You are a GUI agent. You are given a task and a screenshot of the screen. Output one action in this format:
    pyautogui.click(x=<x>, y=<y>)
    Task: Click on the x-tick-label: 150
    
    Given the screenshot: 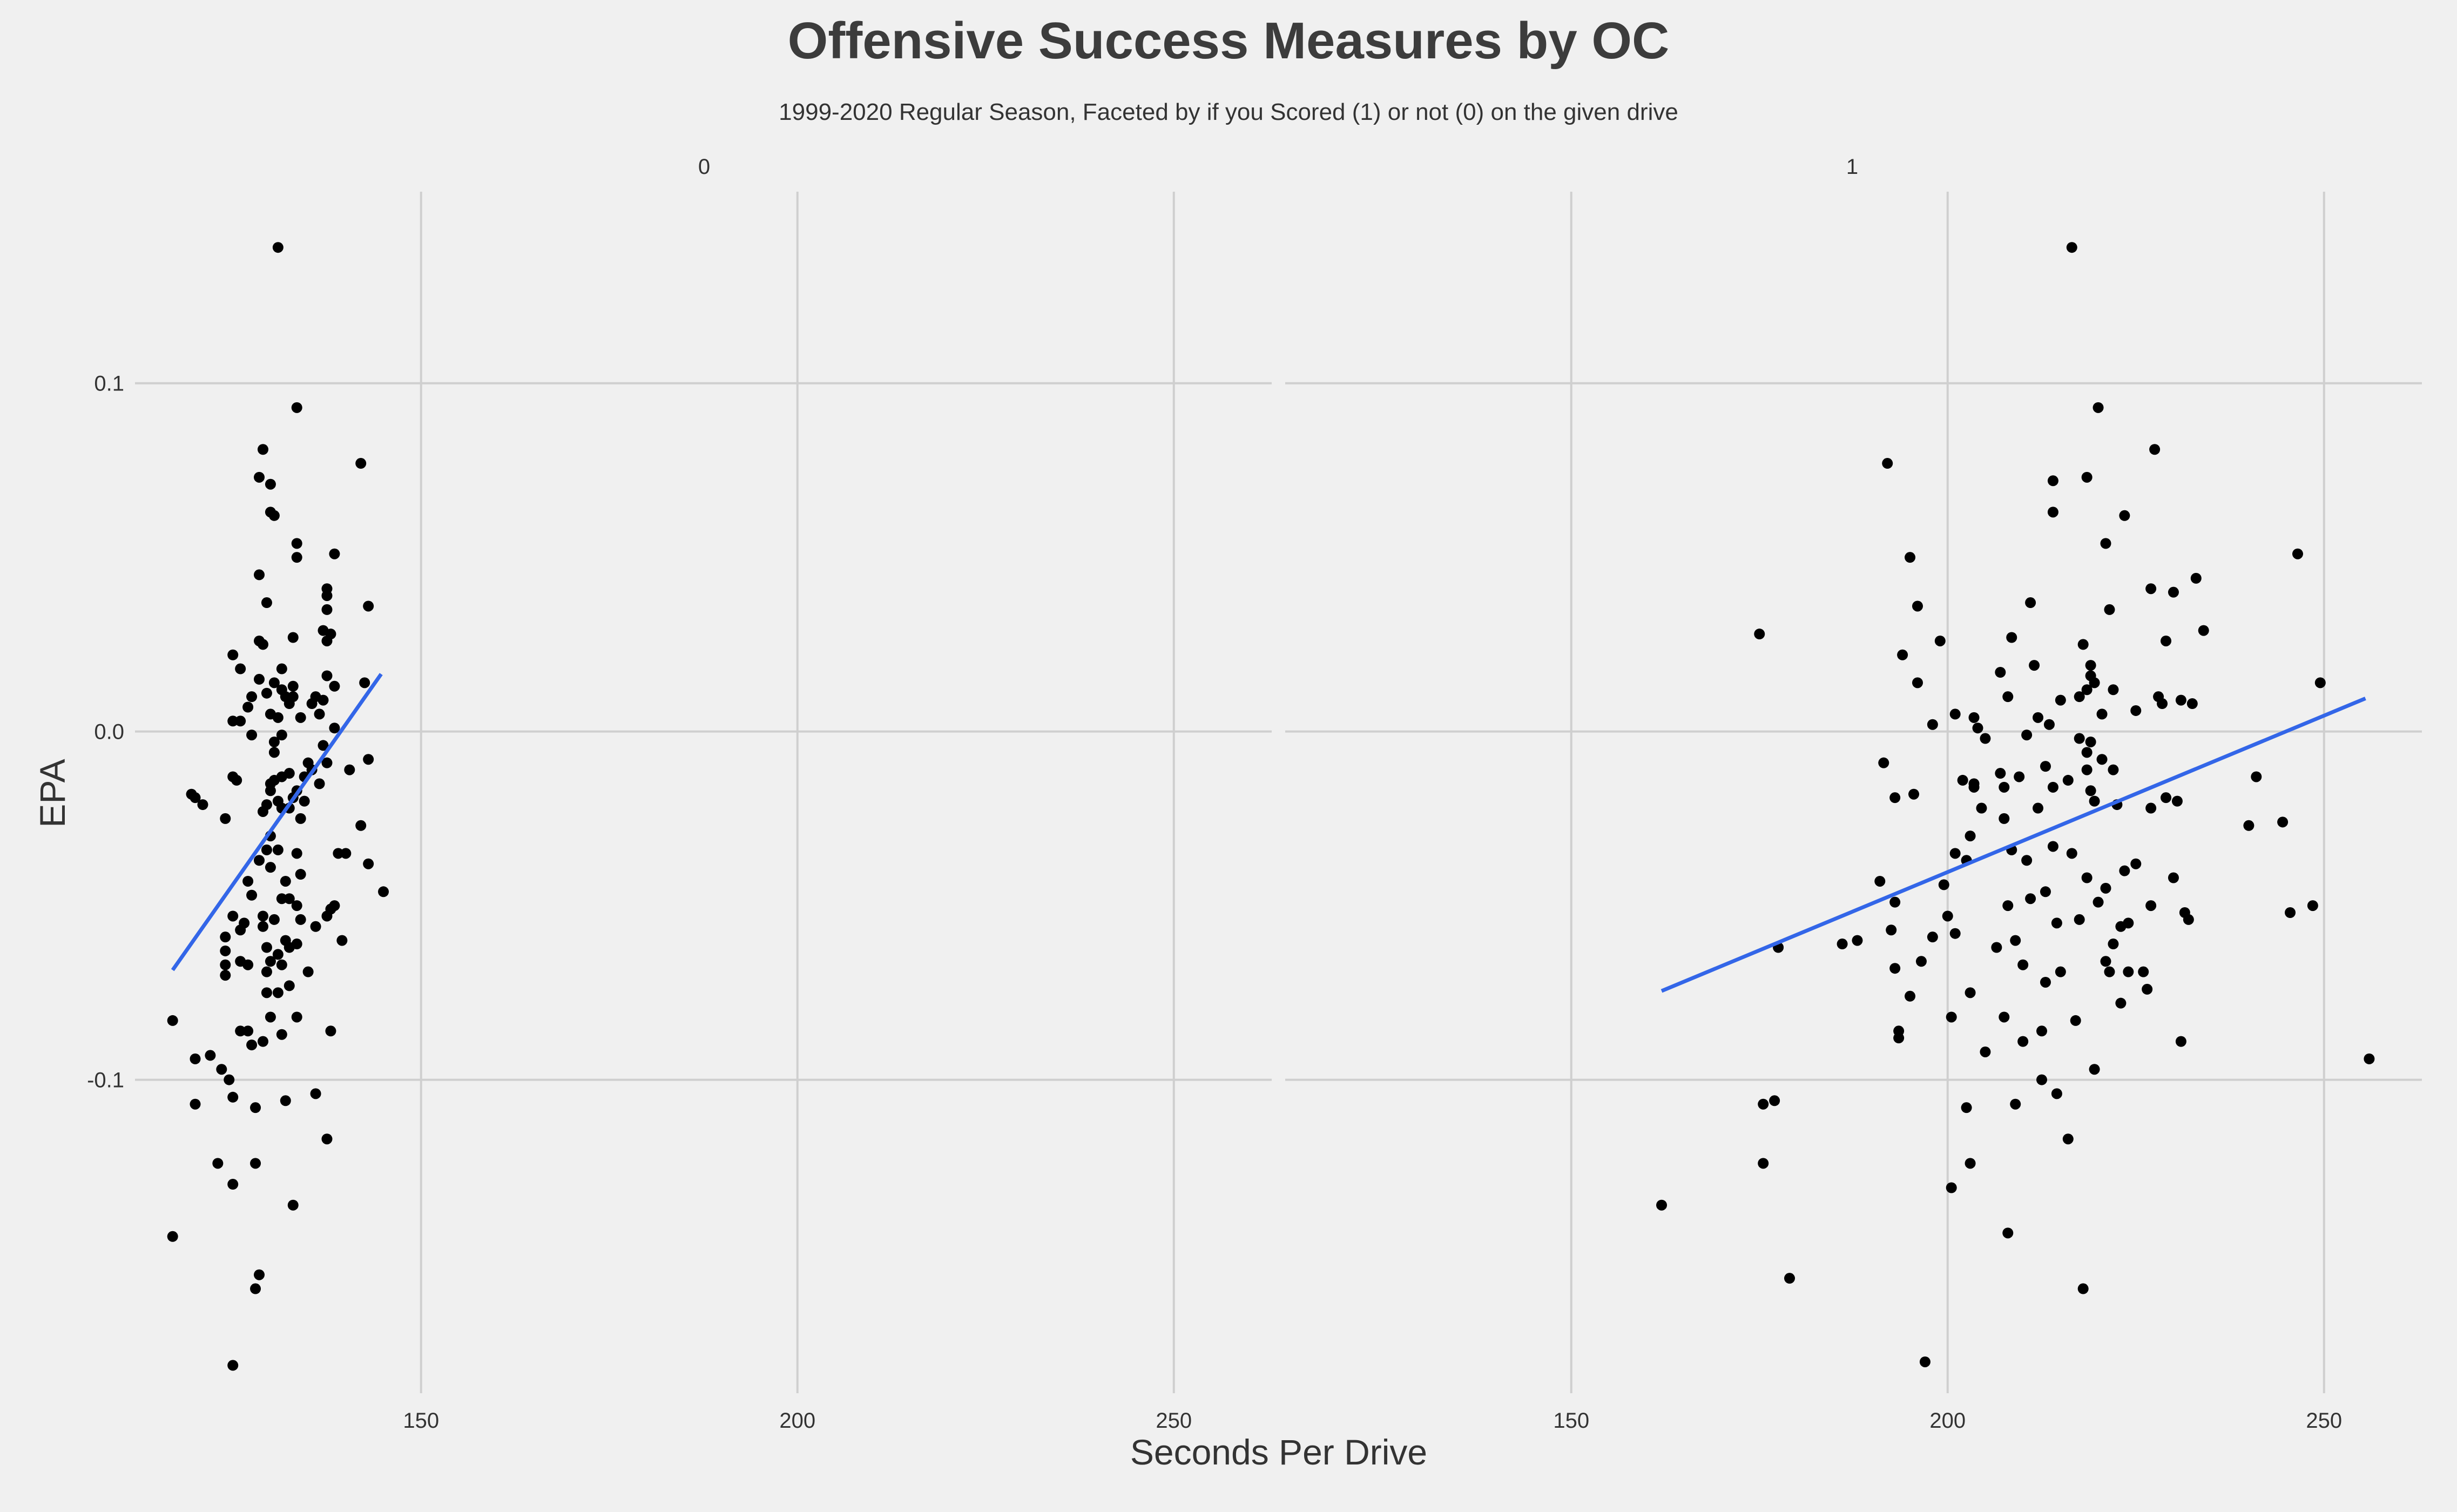 What is the action you would take?
    pyautogui.click(x=421, y=1421)
    